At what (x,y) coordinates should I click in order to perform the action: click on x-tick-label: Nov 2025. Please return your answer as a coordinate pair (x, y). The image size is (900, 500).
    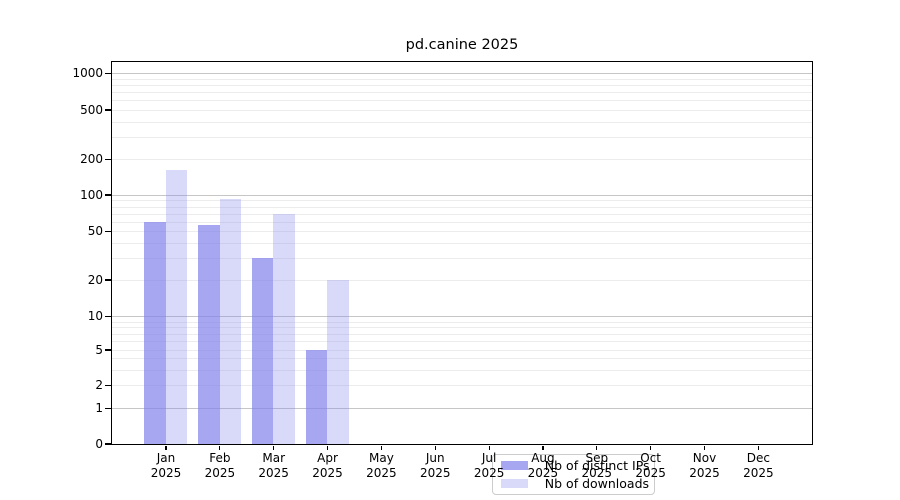
    Looking at the image, I should click on (704, 465).